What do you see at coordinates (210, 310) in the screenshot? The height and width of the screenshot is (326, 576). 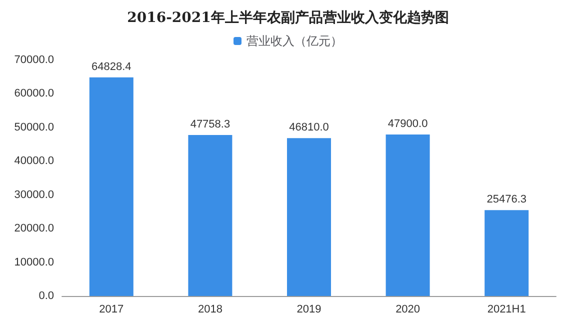 I see `x-tick-label: 2018` at bounding box center [210, 310].